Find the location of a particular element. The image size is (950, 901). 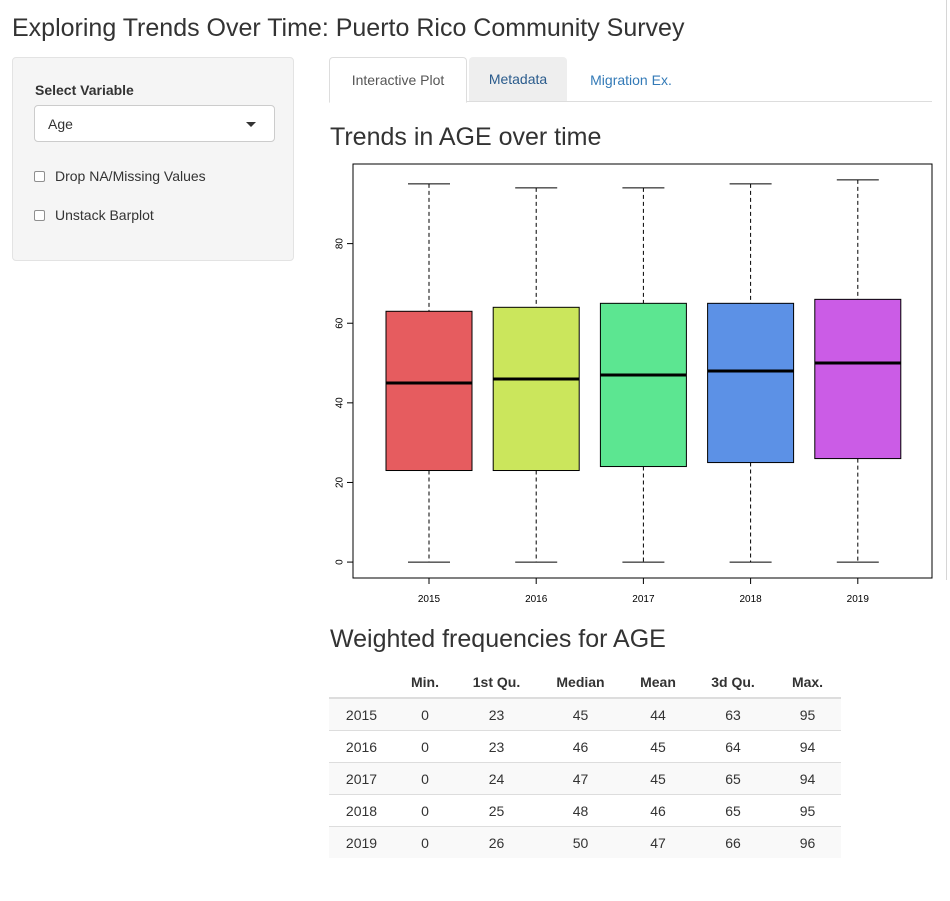

x-tick-label: 2017 is located at coordinates (643, 599).